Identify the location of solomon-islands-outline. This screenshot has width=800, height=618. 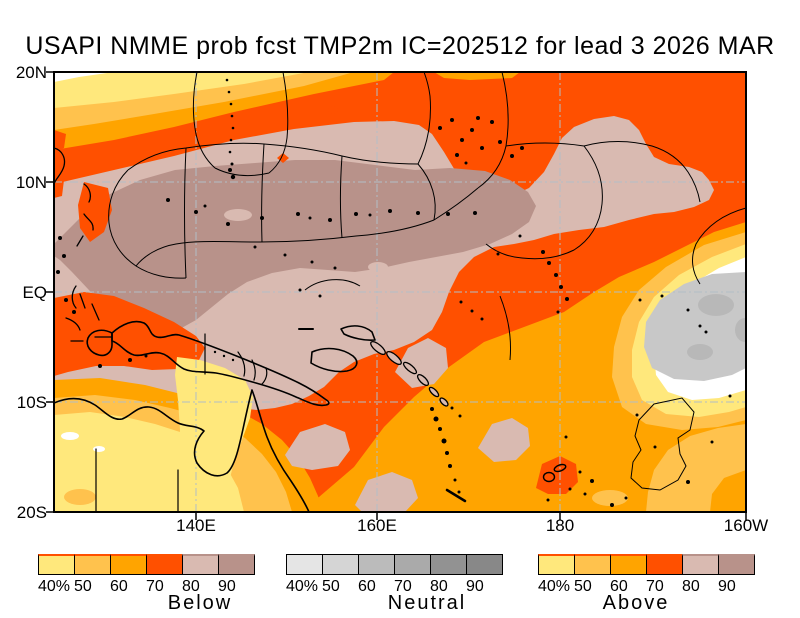
(409, 373).